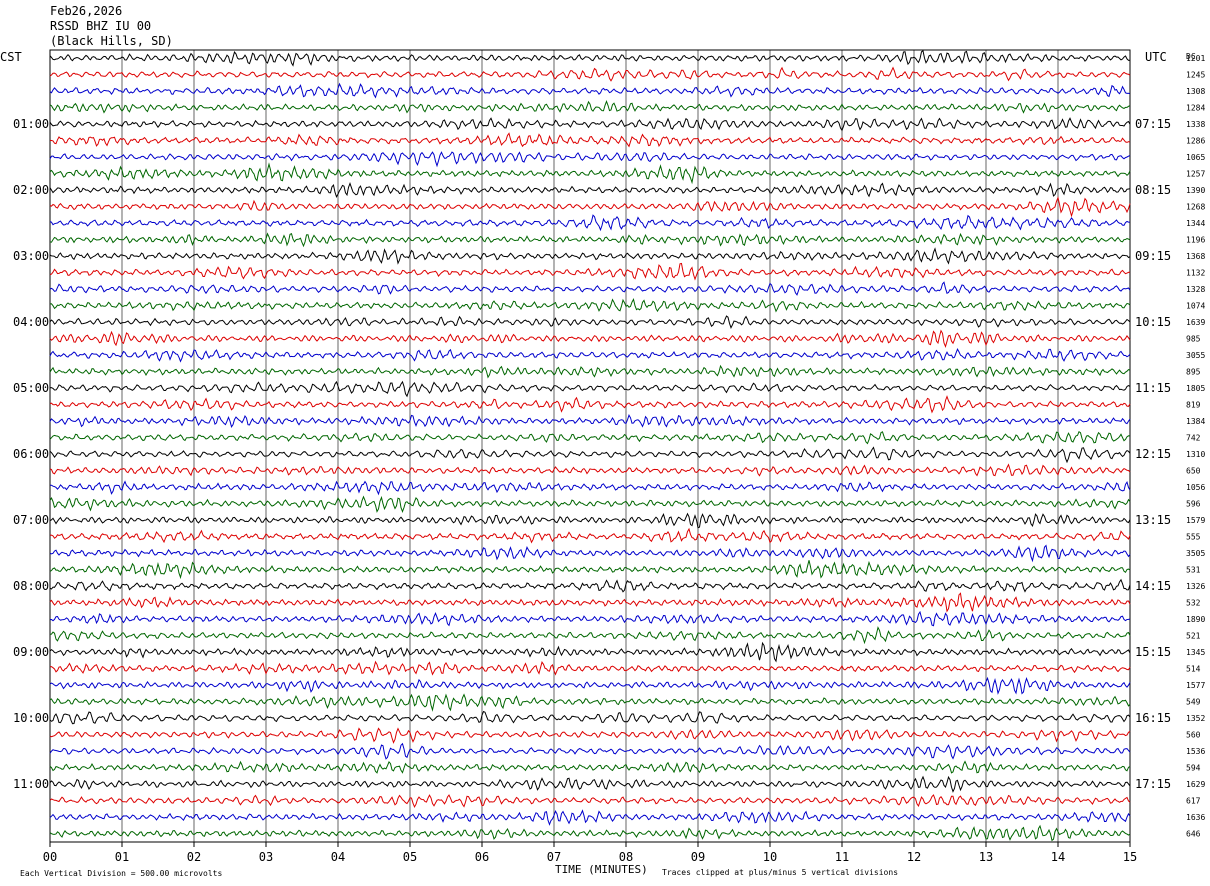 This screenshot has width=1210, height=886. I want to click on left-hour-label: 02:00, so click(31, 190).